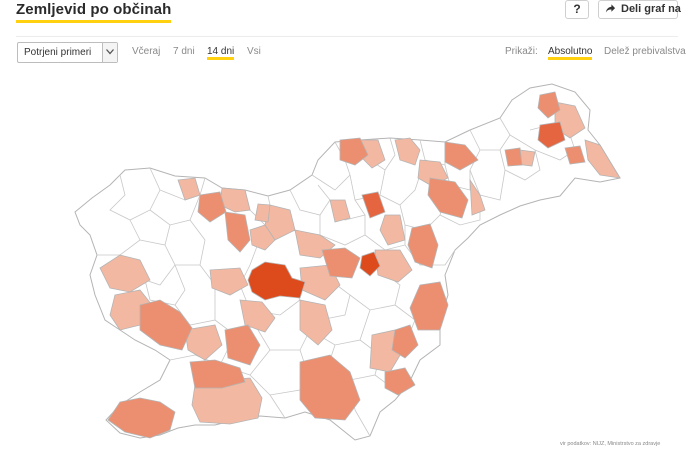 This screenshot has width=696, height=471. What do you see at coordinates (645, 51) in the screenshot?
I see `show-option-population-share: Delež prebivalstva` at bounding box center [645, 51].